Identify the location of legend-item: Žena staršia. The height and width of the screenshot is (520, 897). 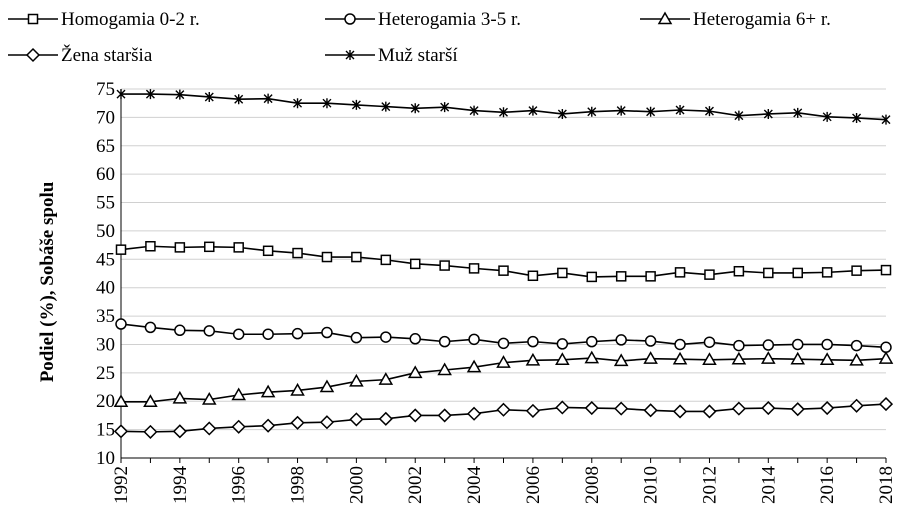
(80, 55).